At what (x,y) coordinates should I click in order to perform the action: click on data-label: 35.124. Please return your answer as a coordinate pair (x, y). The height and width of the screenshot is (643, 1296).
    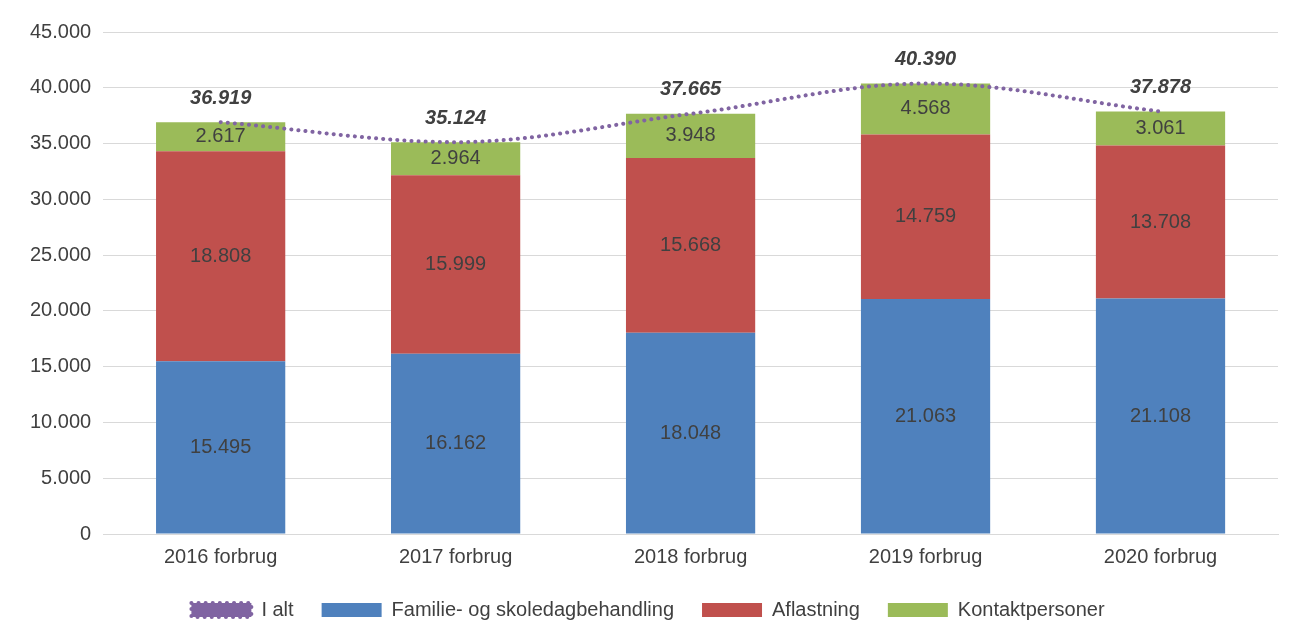
    Looking at the image, I should click on (456, 116).